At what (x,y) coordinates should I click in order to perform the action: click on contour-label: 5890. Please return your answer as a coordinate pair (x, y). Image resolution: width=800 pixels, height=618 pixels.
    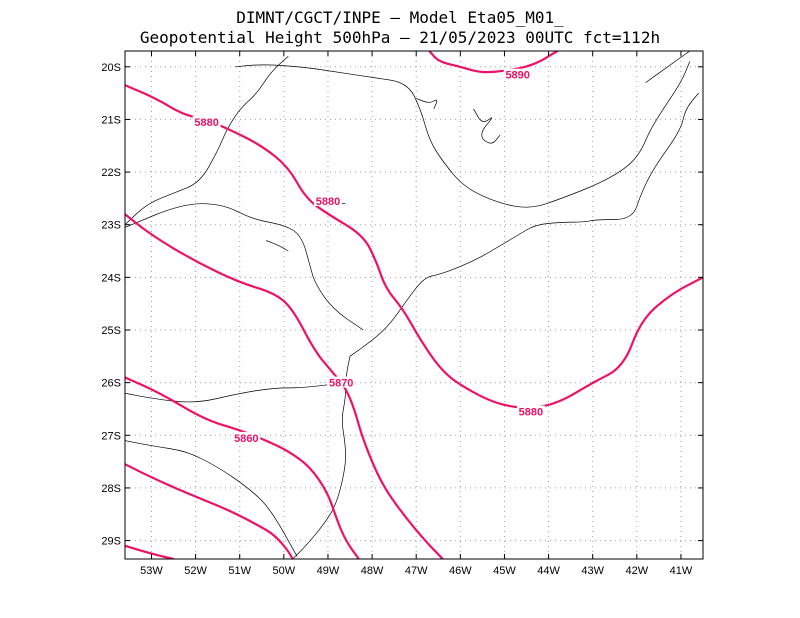
    Looking at the image, I should click on (517, 76).